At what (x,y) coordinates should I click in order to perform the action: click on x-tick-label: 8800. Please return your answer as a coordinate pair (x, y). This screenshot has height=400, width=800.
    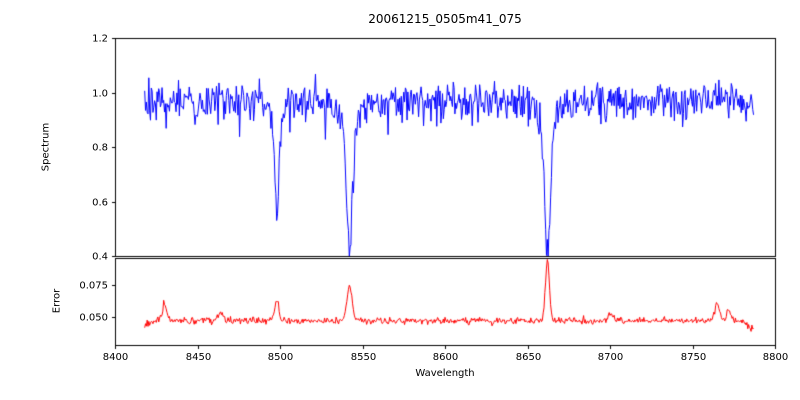
    Looking at the image, I should click on (775, 357).